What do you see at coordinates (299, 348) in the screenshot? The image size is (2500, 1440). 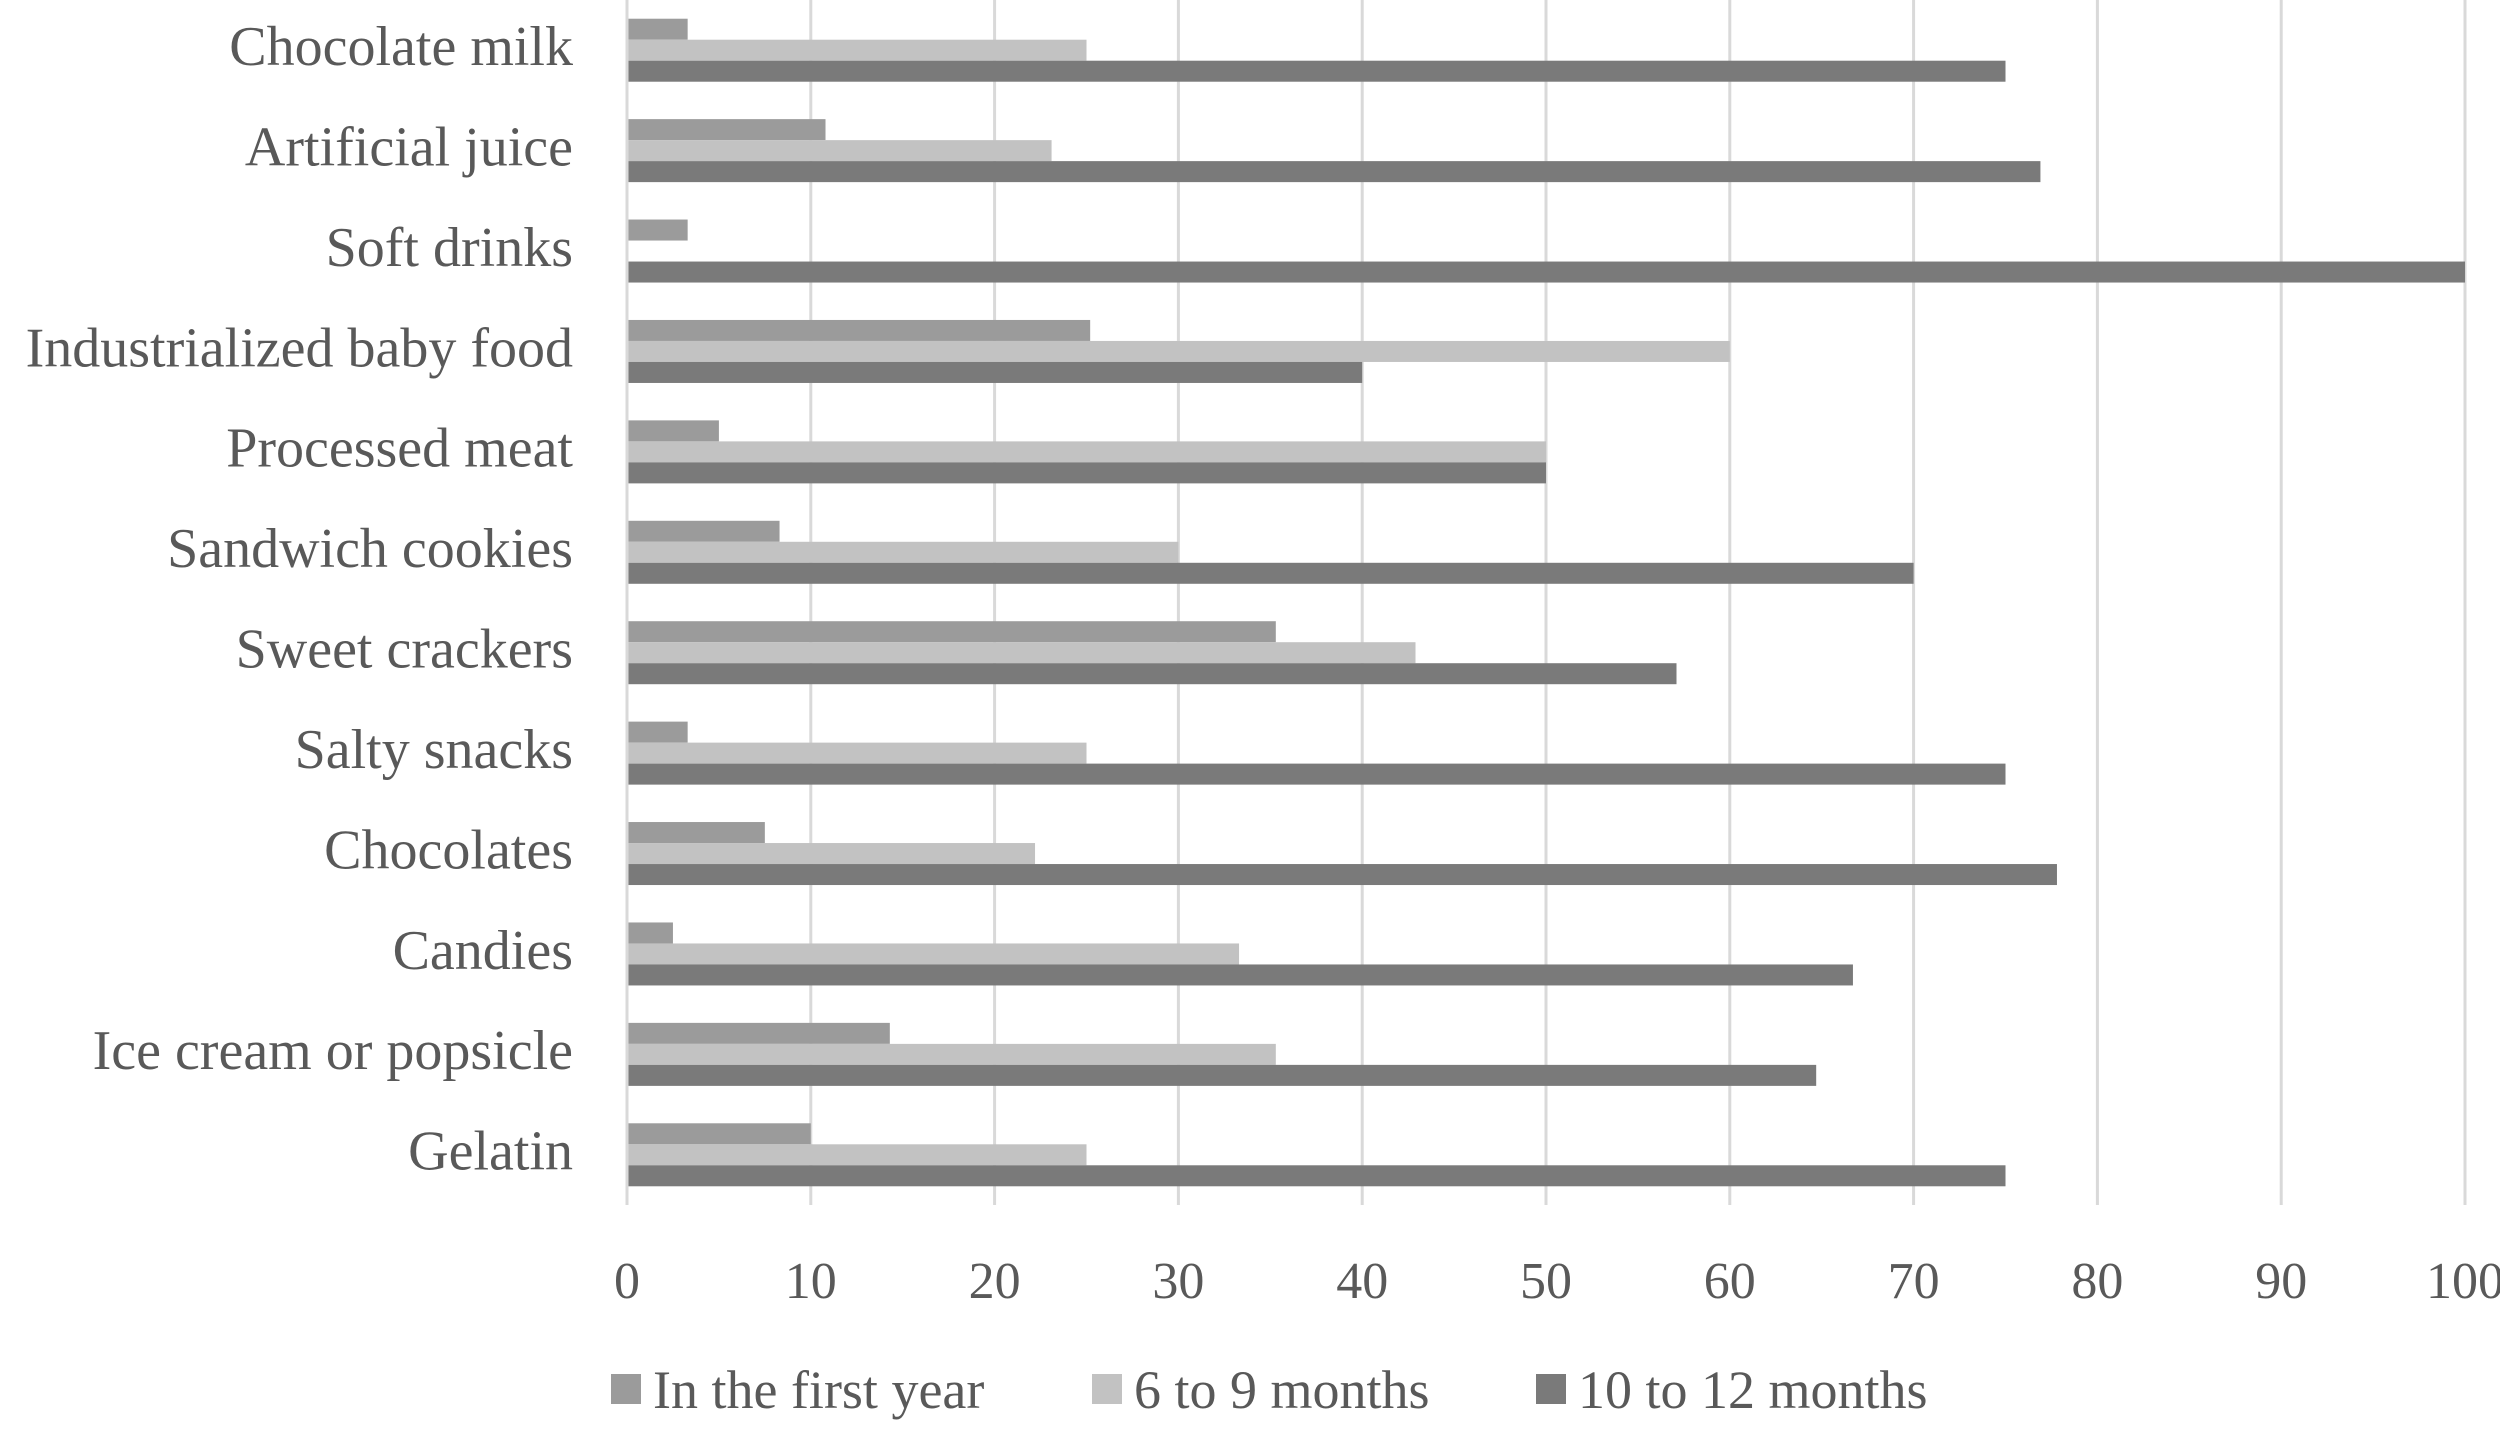 I see `category-label: Industrialized baby food` at bounding box center [299, 348].